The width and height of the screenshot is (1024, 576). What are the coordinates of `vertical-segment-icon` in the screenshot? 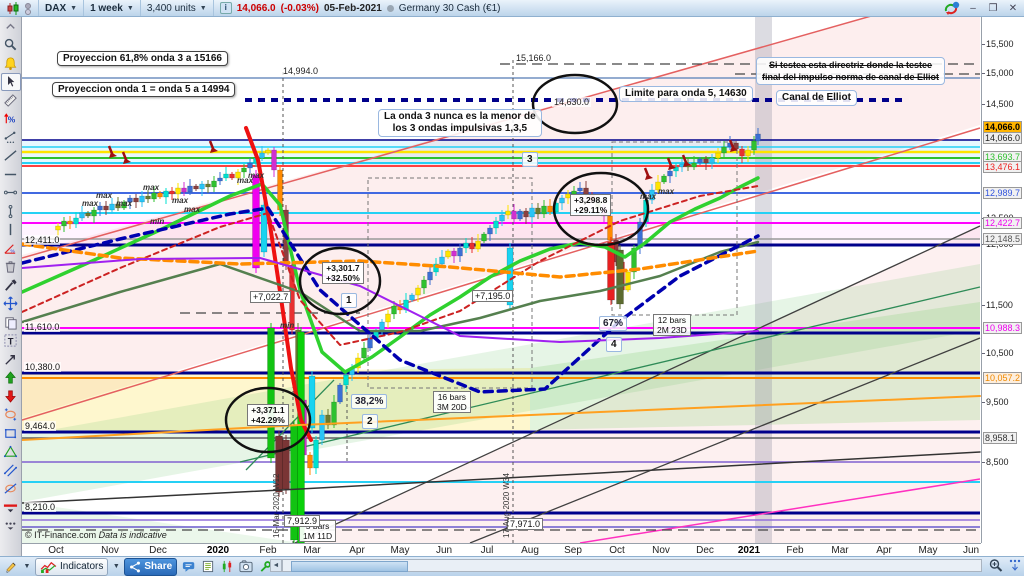 It's located at (11, 211).